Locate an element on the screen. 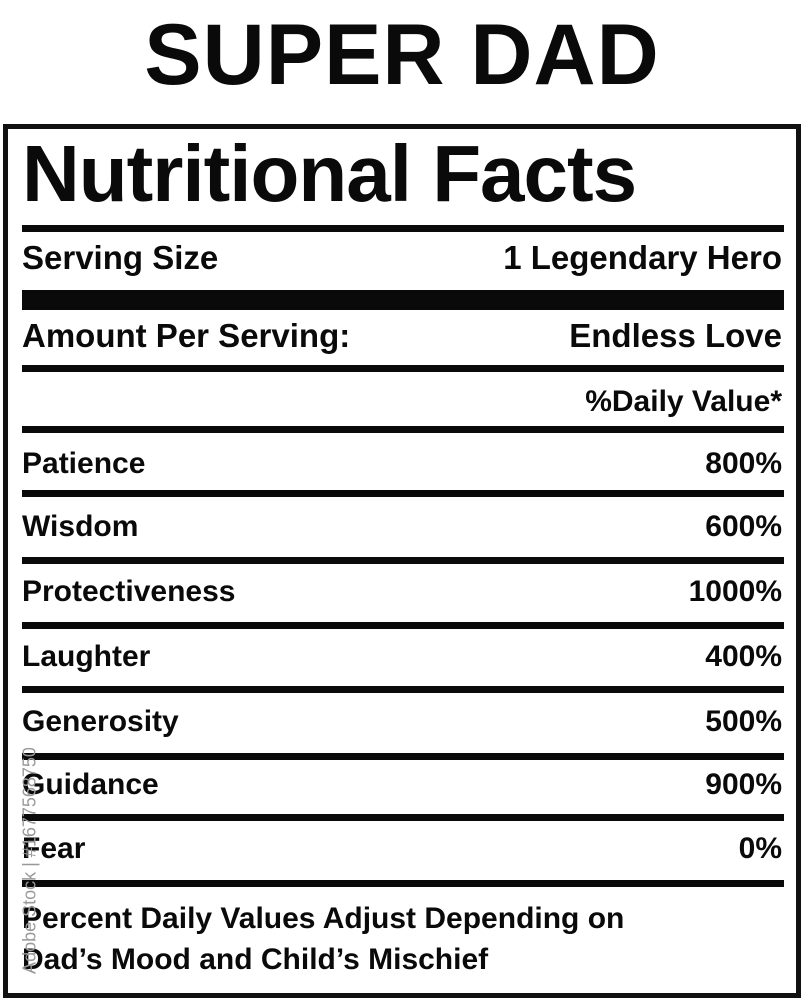 The image size is (804, 1000). nutrient-row: Patience 800% is located at coordinates (402, 464).